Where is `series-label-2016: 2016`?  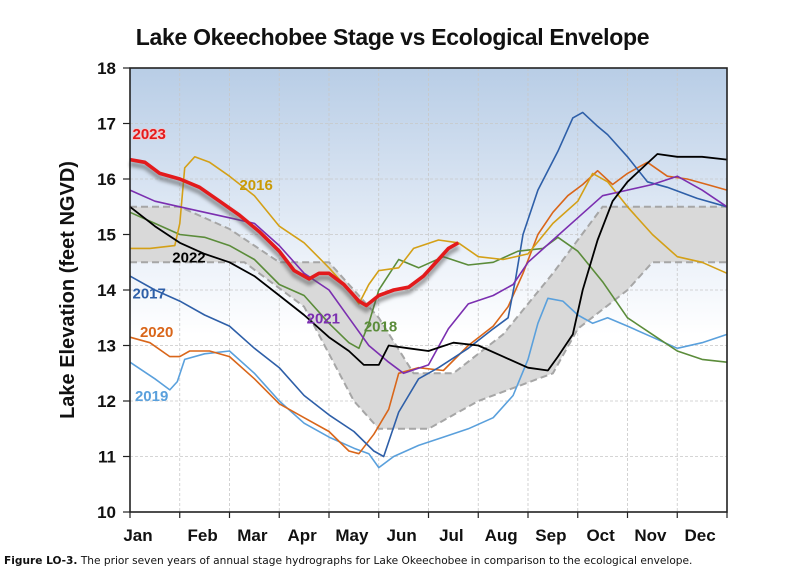 series-label-2016: 2016 is located at coordinates (255, 185).